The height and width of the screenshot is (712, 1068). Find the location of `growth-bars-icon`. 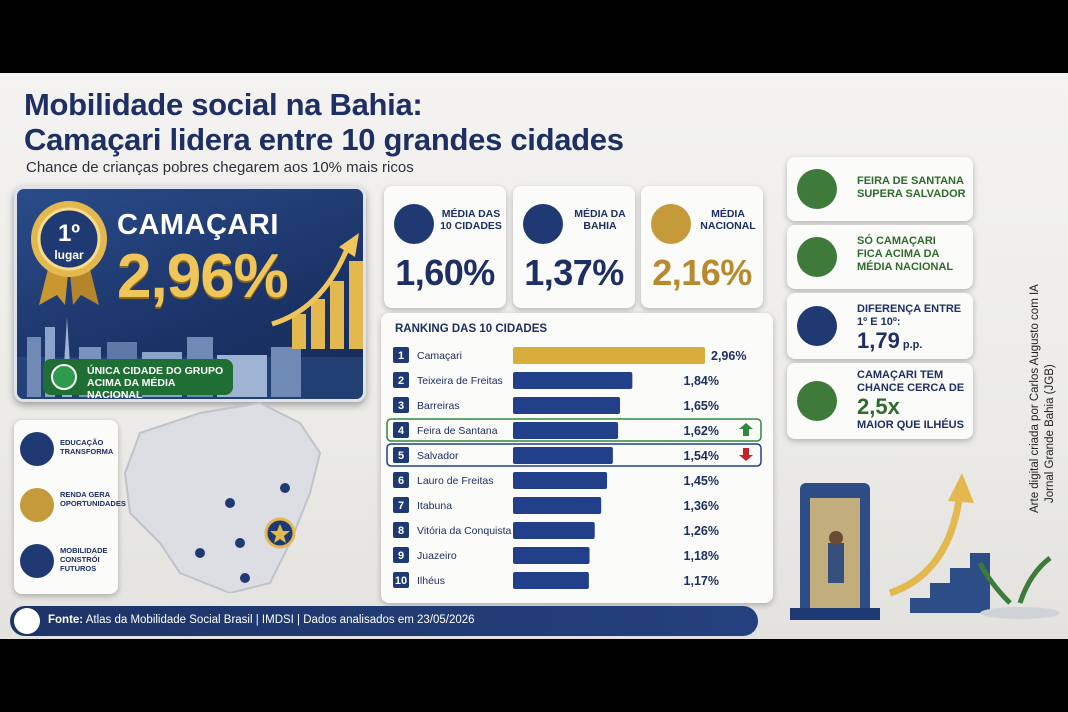

growth-bars-icon is located at coordinates (317, 291).